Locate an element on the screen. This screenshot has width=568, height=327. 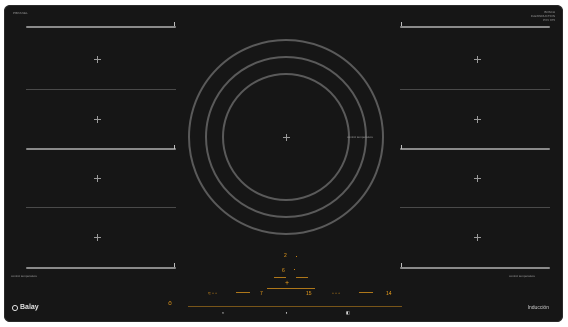
right-zone-3-plus-icon is located at coordinates (477, 178).